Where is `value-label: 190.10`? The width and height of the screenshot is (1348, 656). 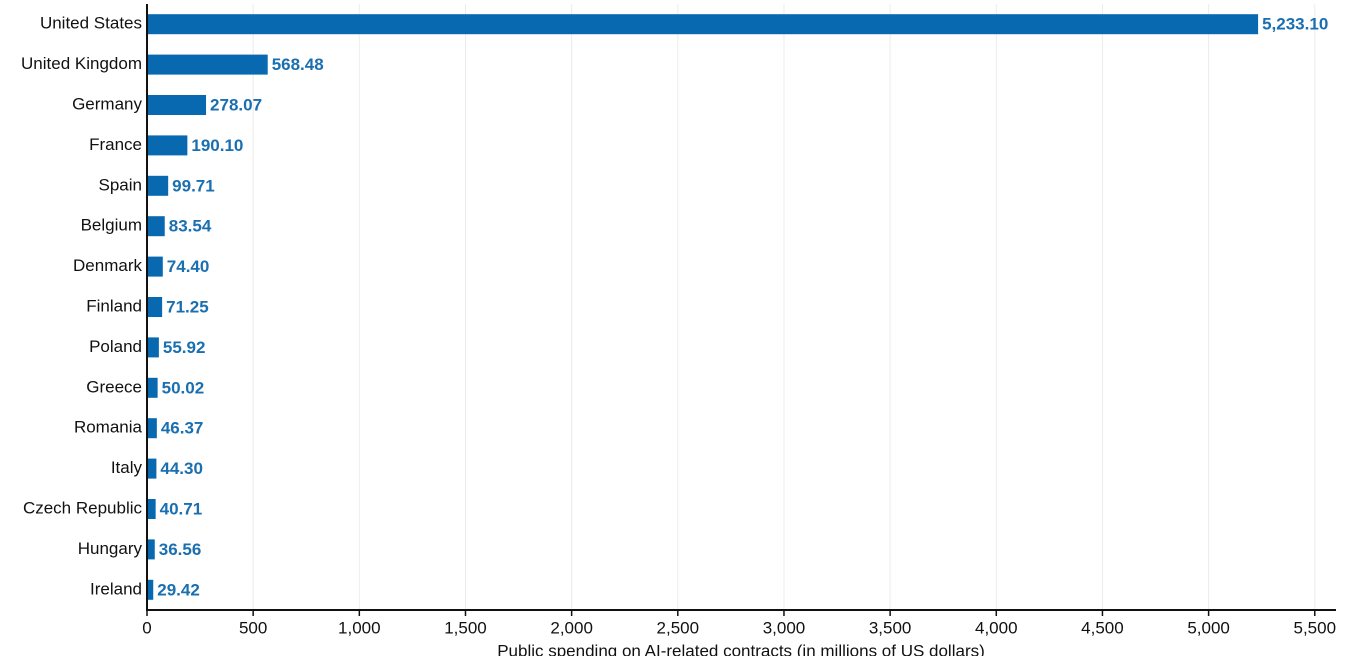 value-label: 190.10 is located at coordinates (217, 145).